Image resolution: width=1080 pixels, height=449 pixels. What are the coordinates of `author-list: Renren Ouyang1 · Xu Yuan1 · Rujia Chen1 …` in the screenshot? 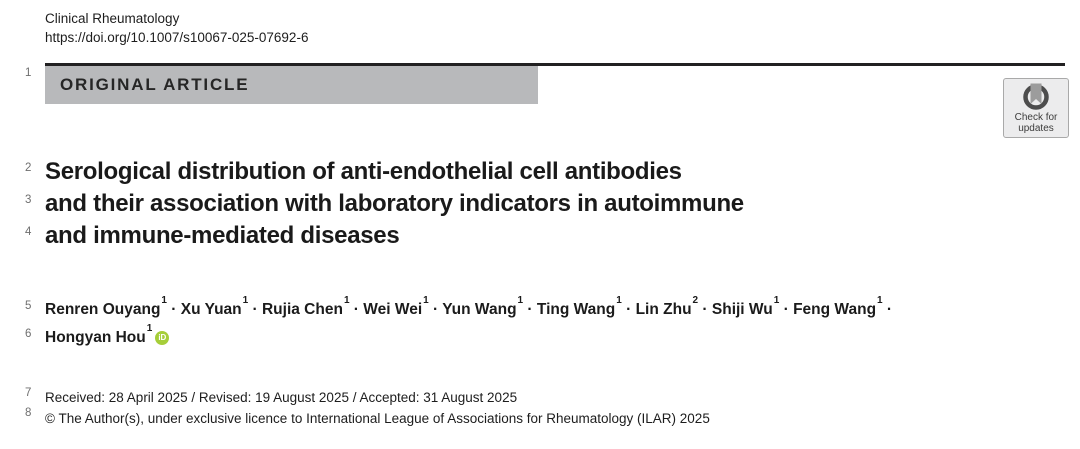 It's located at (552, 324).